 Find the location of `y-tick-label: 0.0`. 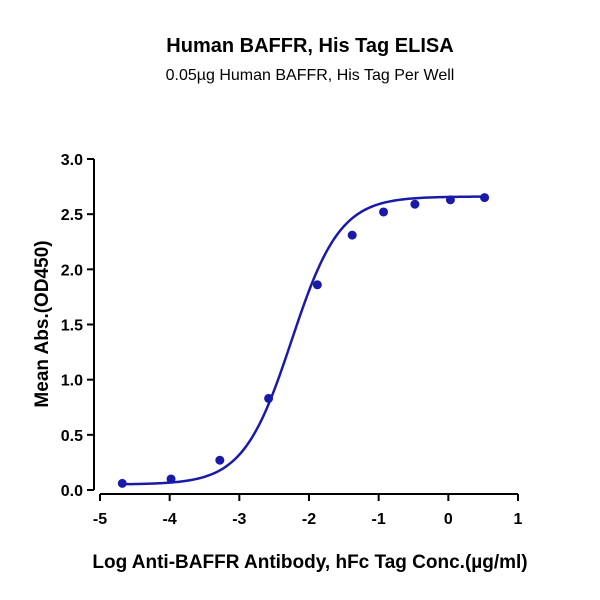

y-tick-label: 0.0 is located at coordinates (72, 491).